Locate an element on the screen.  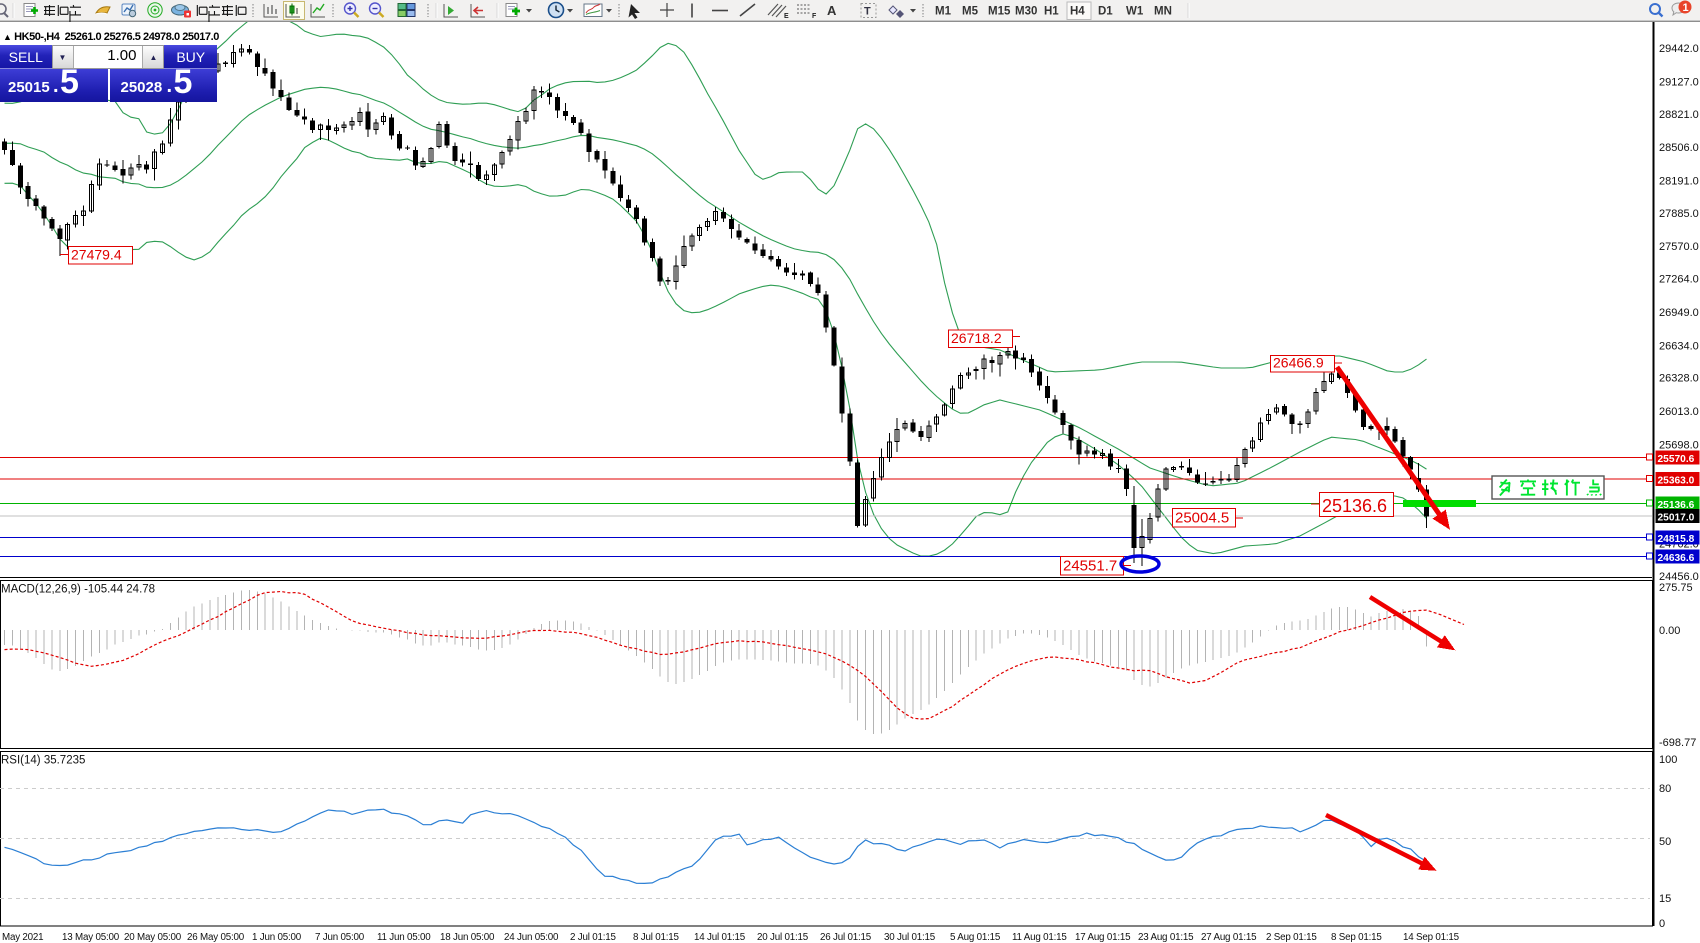
svg-text: 25004.5 is located at coordinates (1202, 518).